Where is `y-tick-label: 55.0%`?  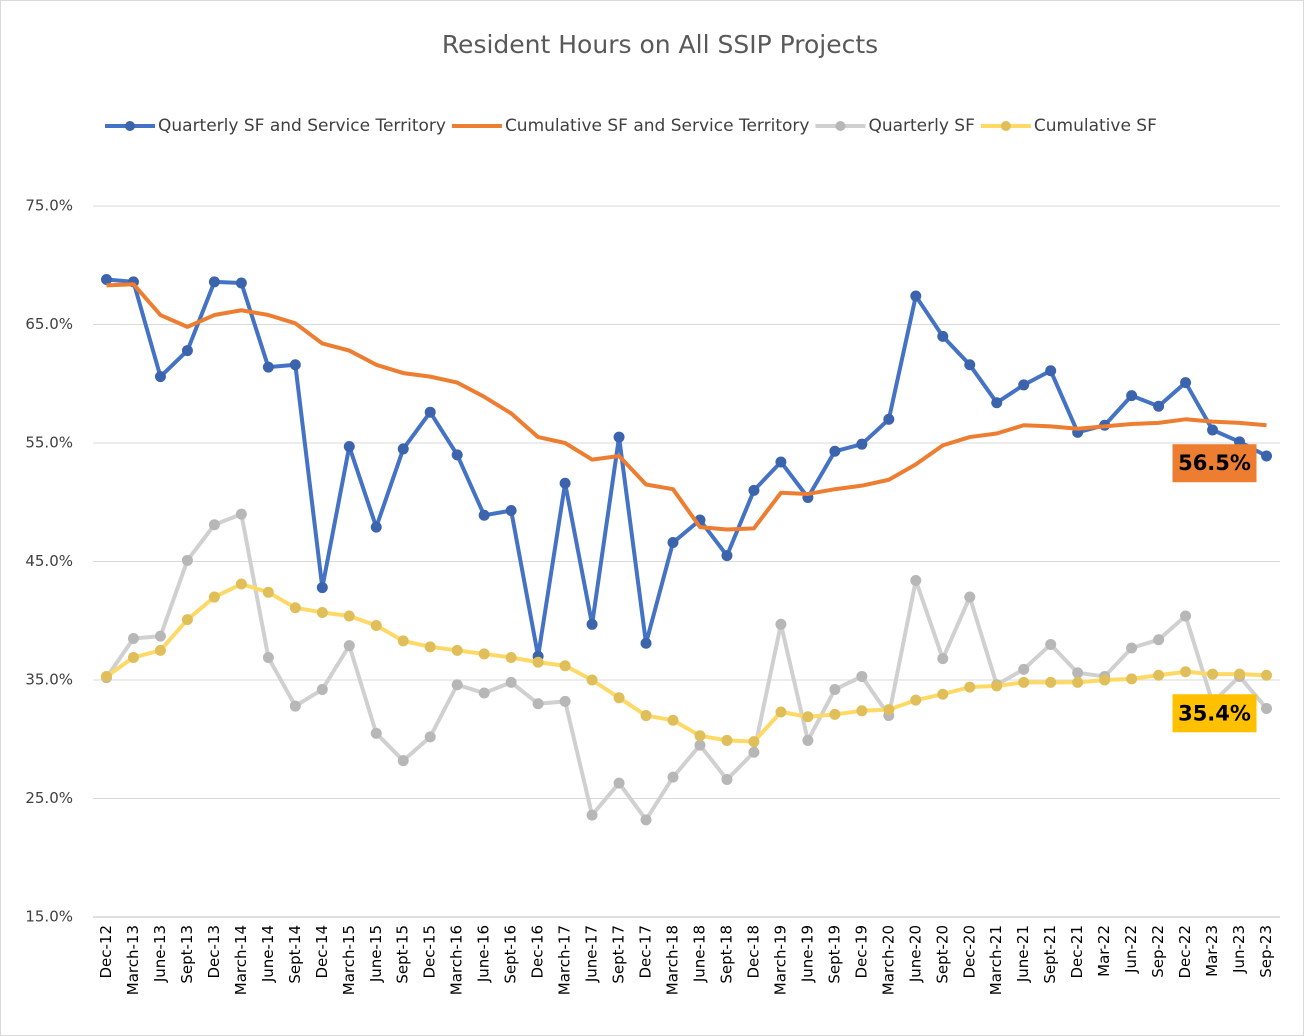 y-tick-label: 55.0% is located at coordinates (49, 443).